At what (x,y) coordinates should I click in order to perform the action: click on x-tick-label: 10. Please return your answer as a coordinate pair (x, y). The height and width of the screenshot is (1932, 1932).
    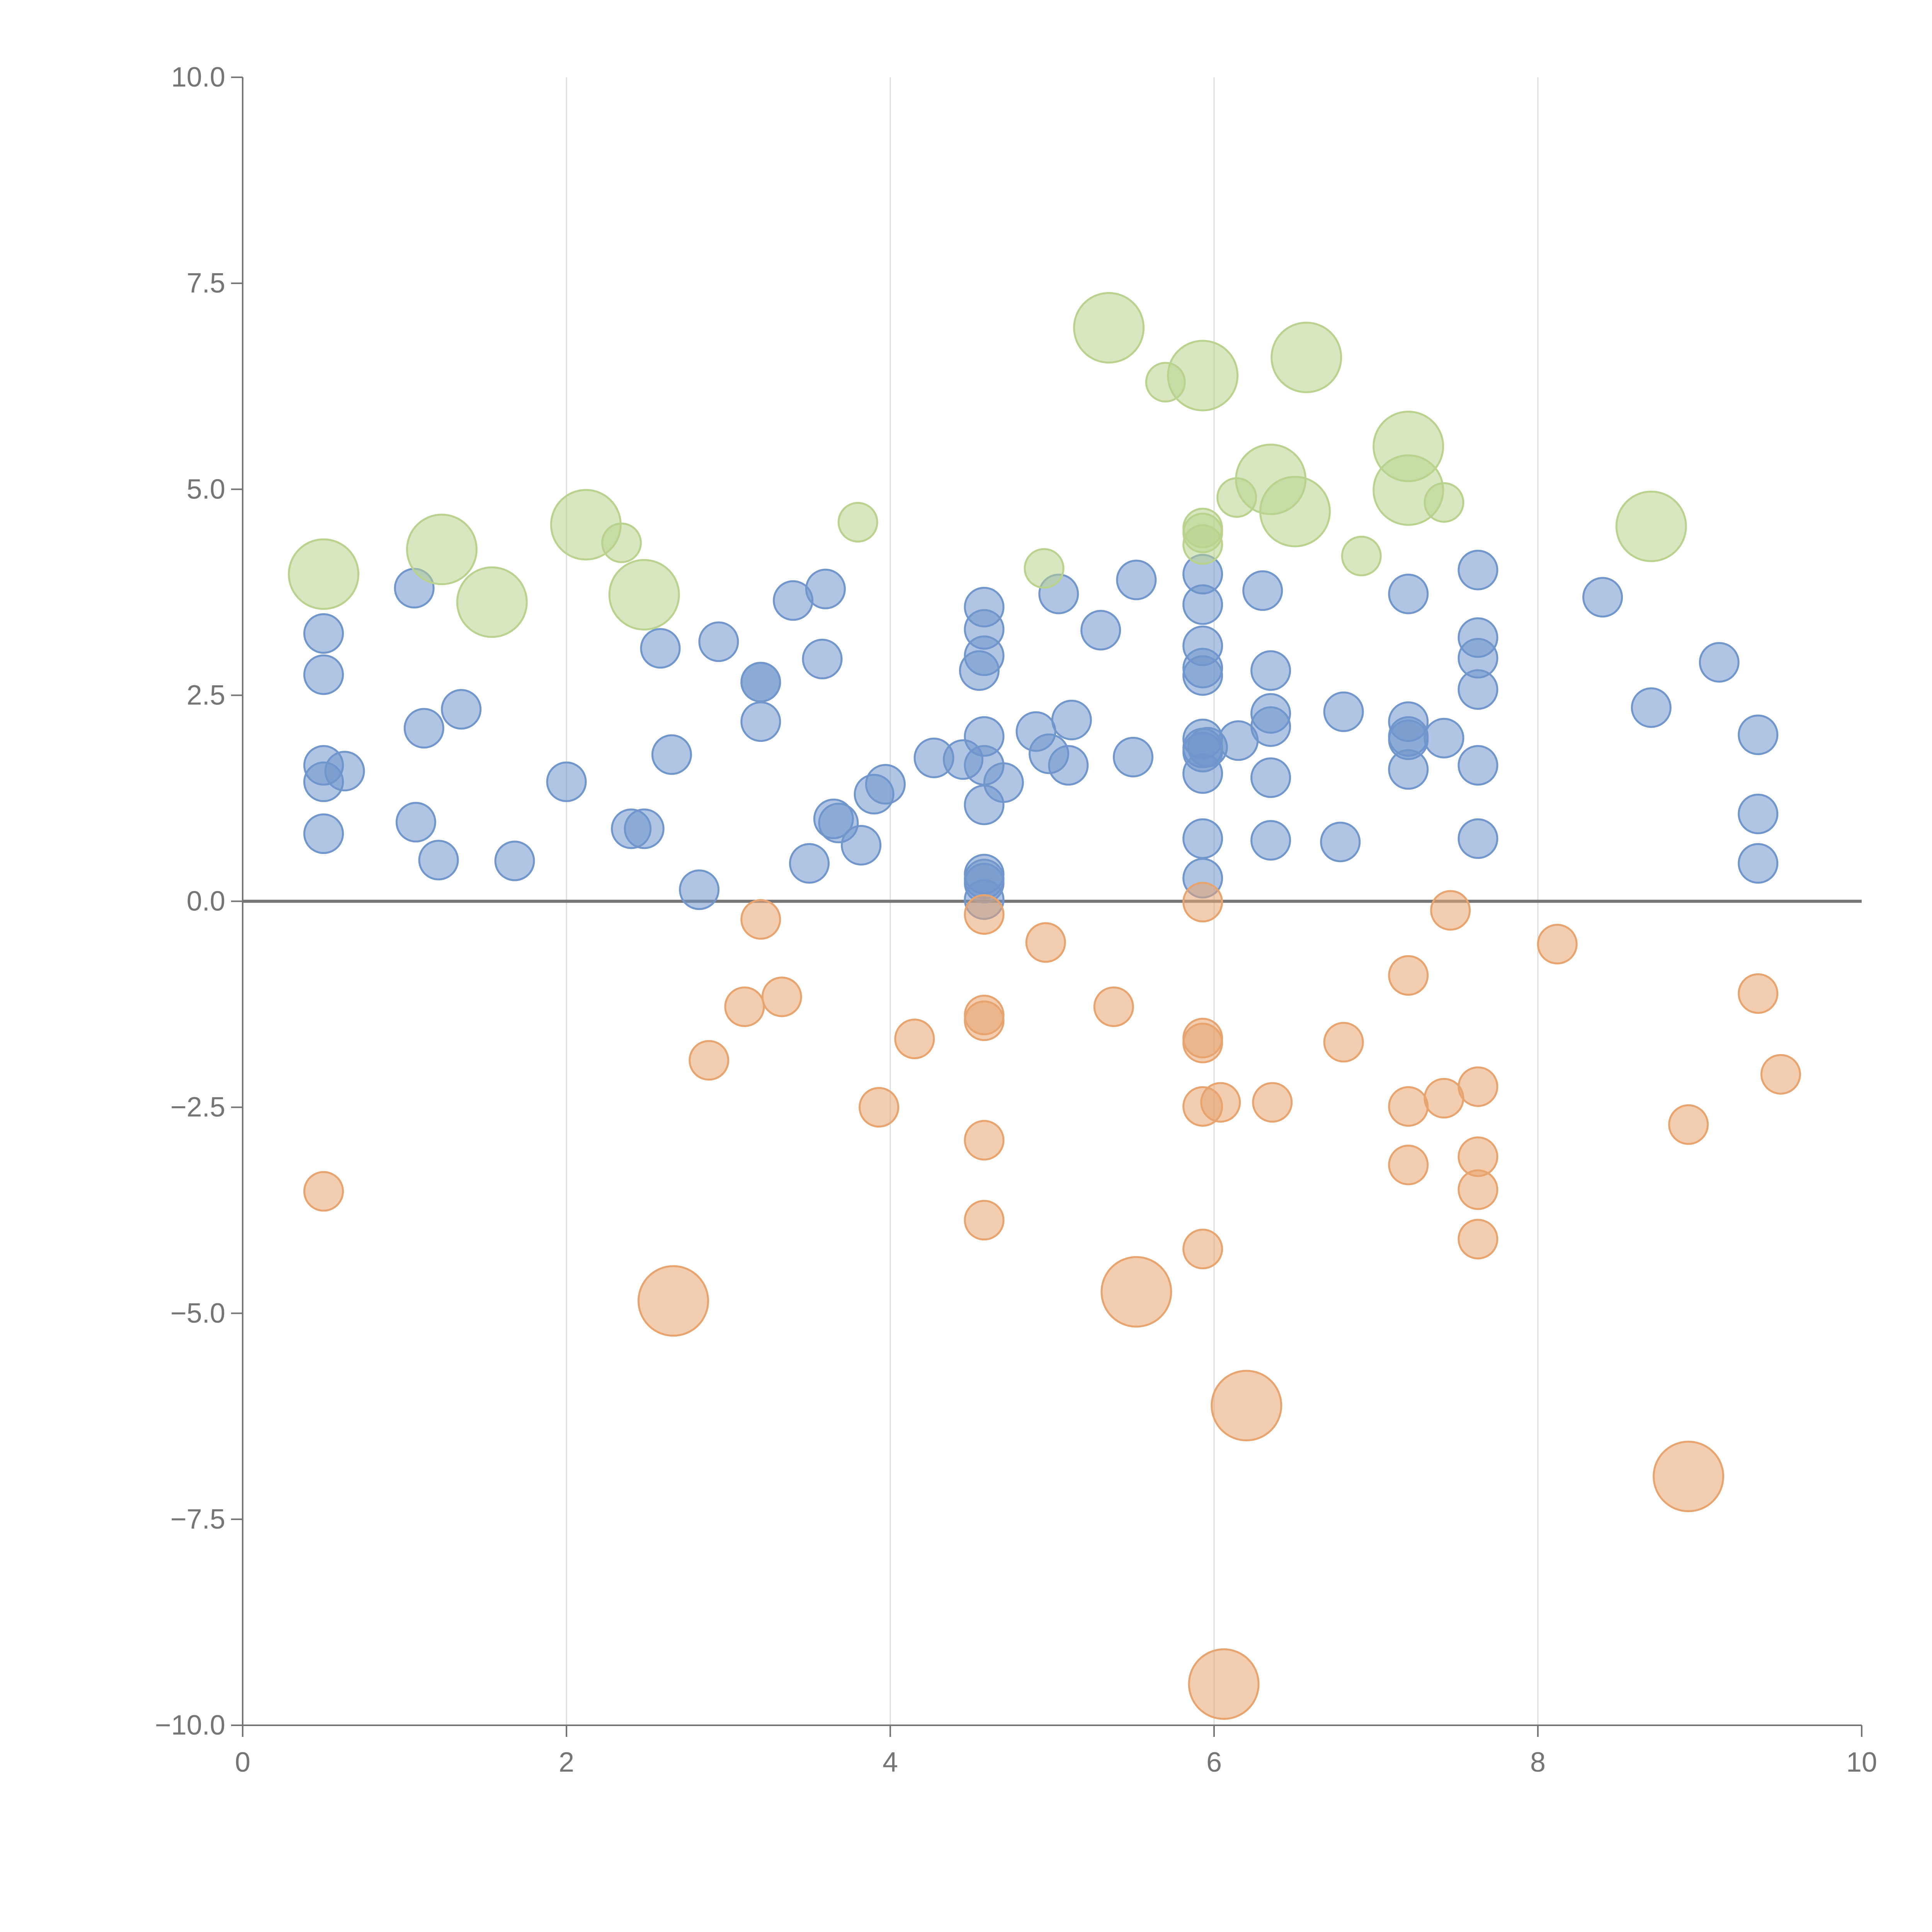
    Looking at the image, I should click on (1862, 1763).